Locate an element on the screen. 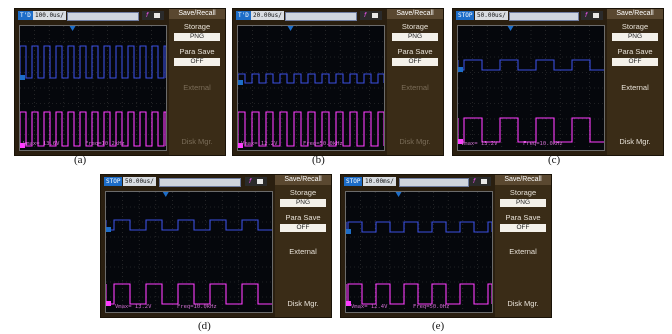 Image resolution: width=672 pixels, height=334 pixels. panel-caption: (c) is located at coordinates (554, 160).